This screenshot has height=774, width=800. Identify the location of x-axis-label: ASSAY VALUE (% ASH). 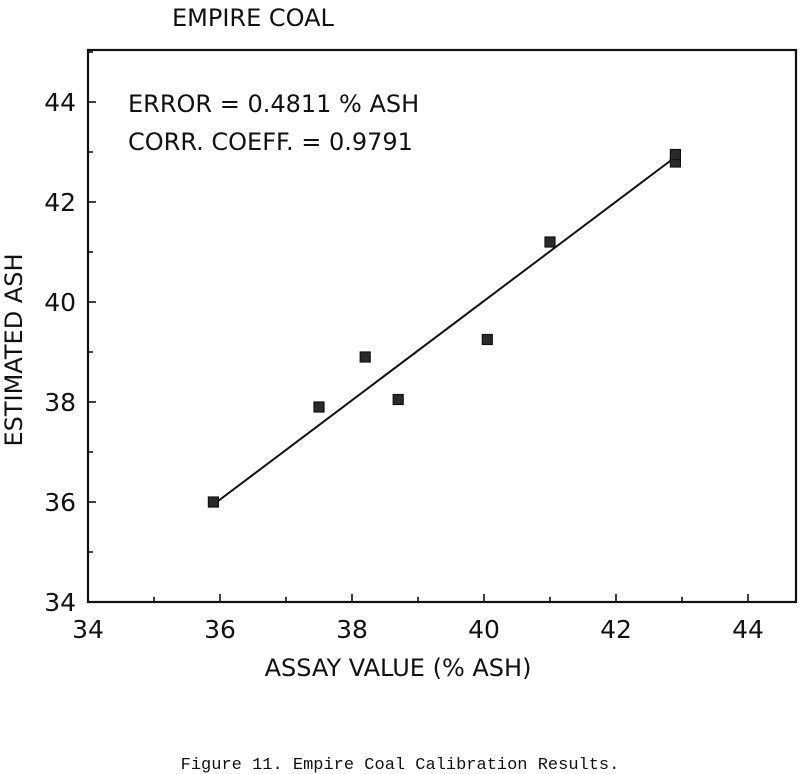
(398, 668).